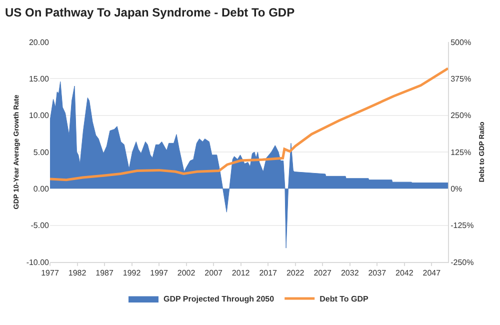  Describe the element at coordinates (214, 273) in the screenshot. I see `x-tick-label: 2007` at that location.